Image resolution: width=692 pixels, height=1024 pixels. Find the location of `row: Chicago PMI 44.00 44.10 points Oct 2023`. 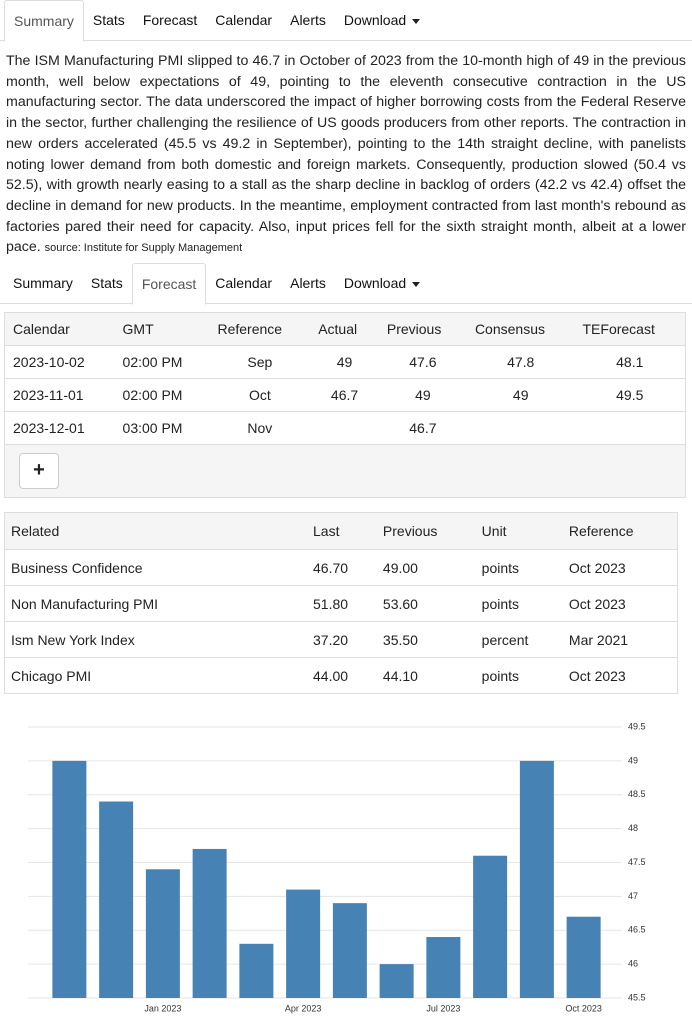

row: Chicago PMI 44.00 44.10 points Oct 2023 is located at coordinates (341, 676).